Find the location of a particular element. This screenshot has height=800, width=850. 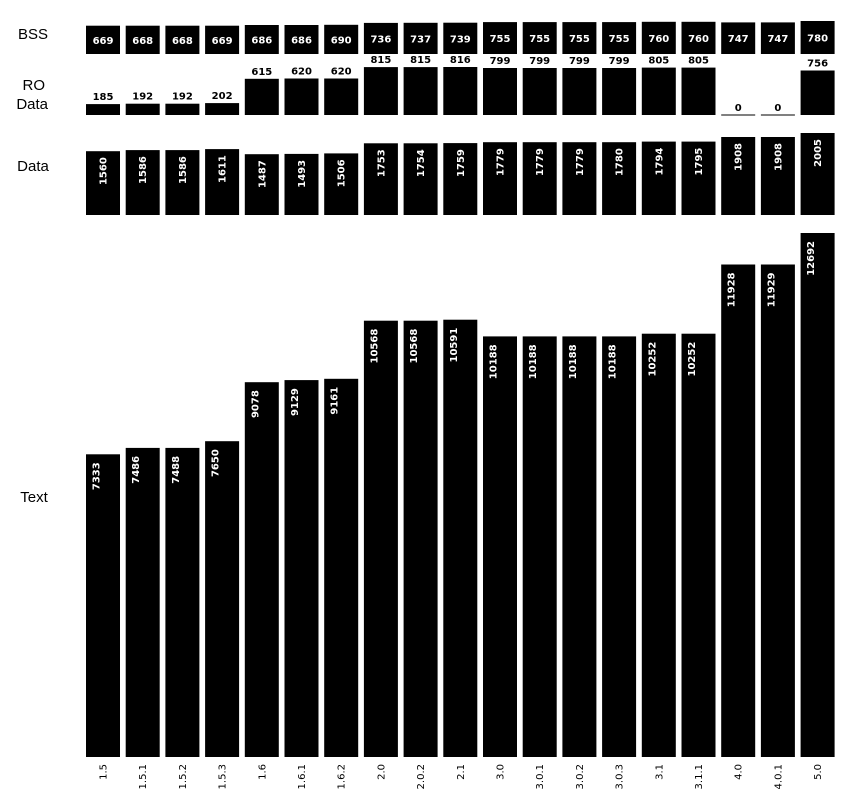

x-tick-label-4-0: 4.0 is located at coordinates (739, 772).